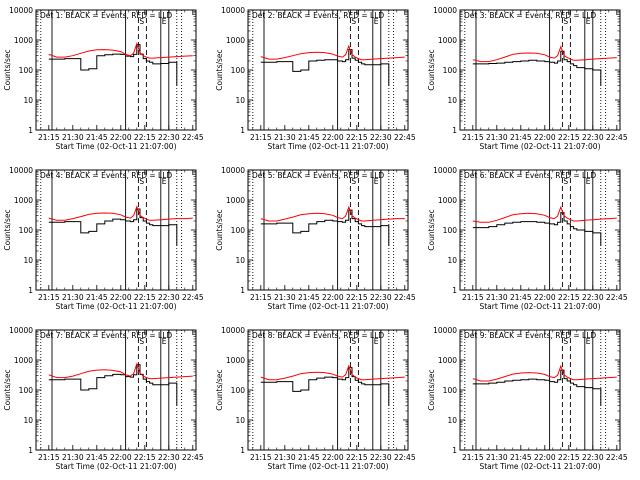  I want to click on panel-title: Det 6: BLACK = Events, RED = LLD, so click(530, 175).